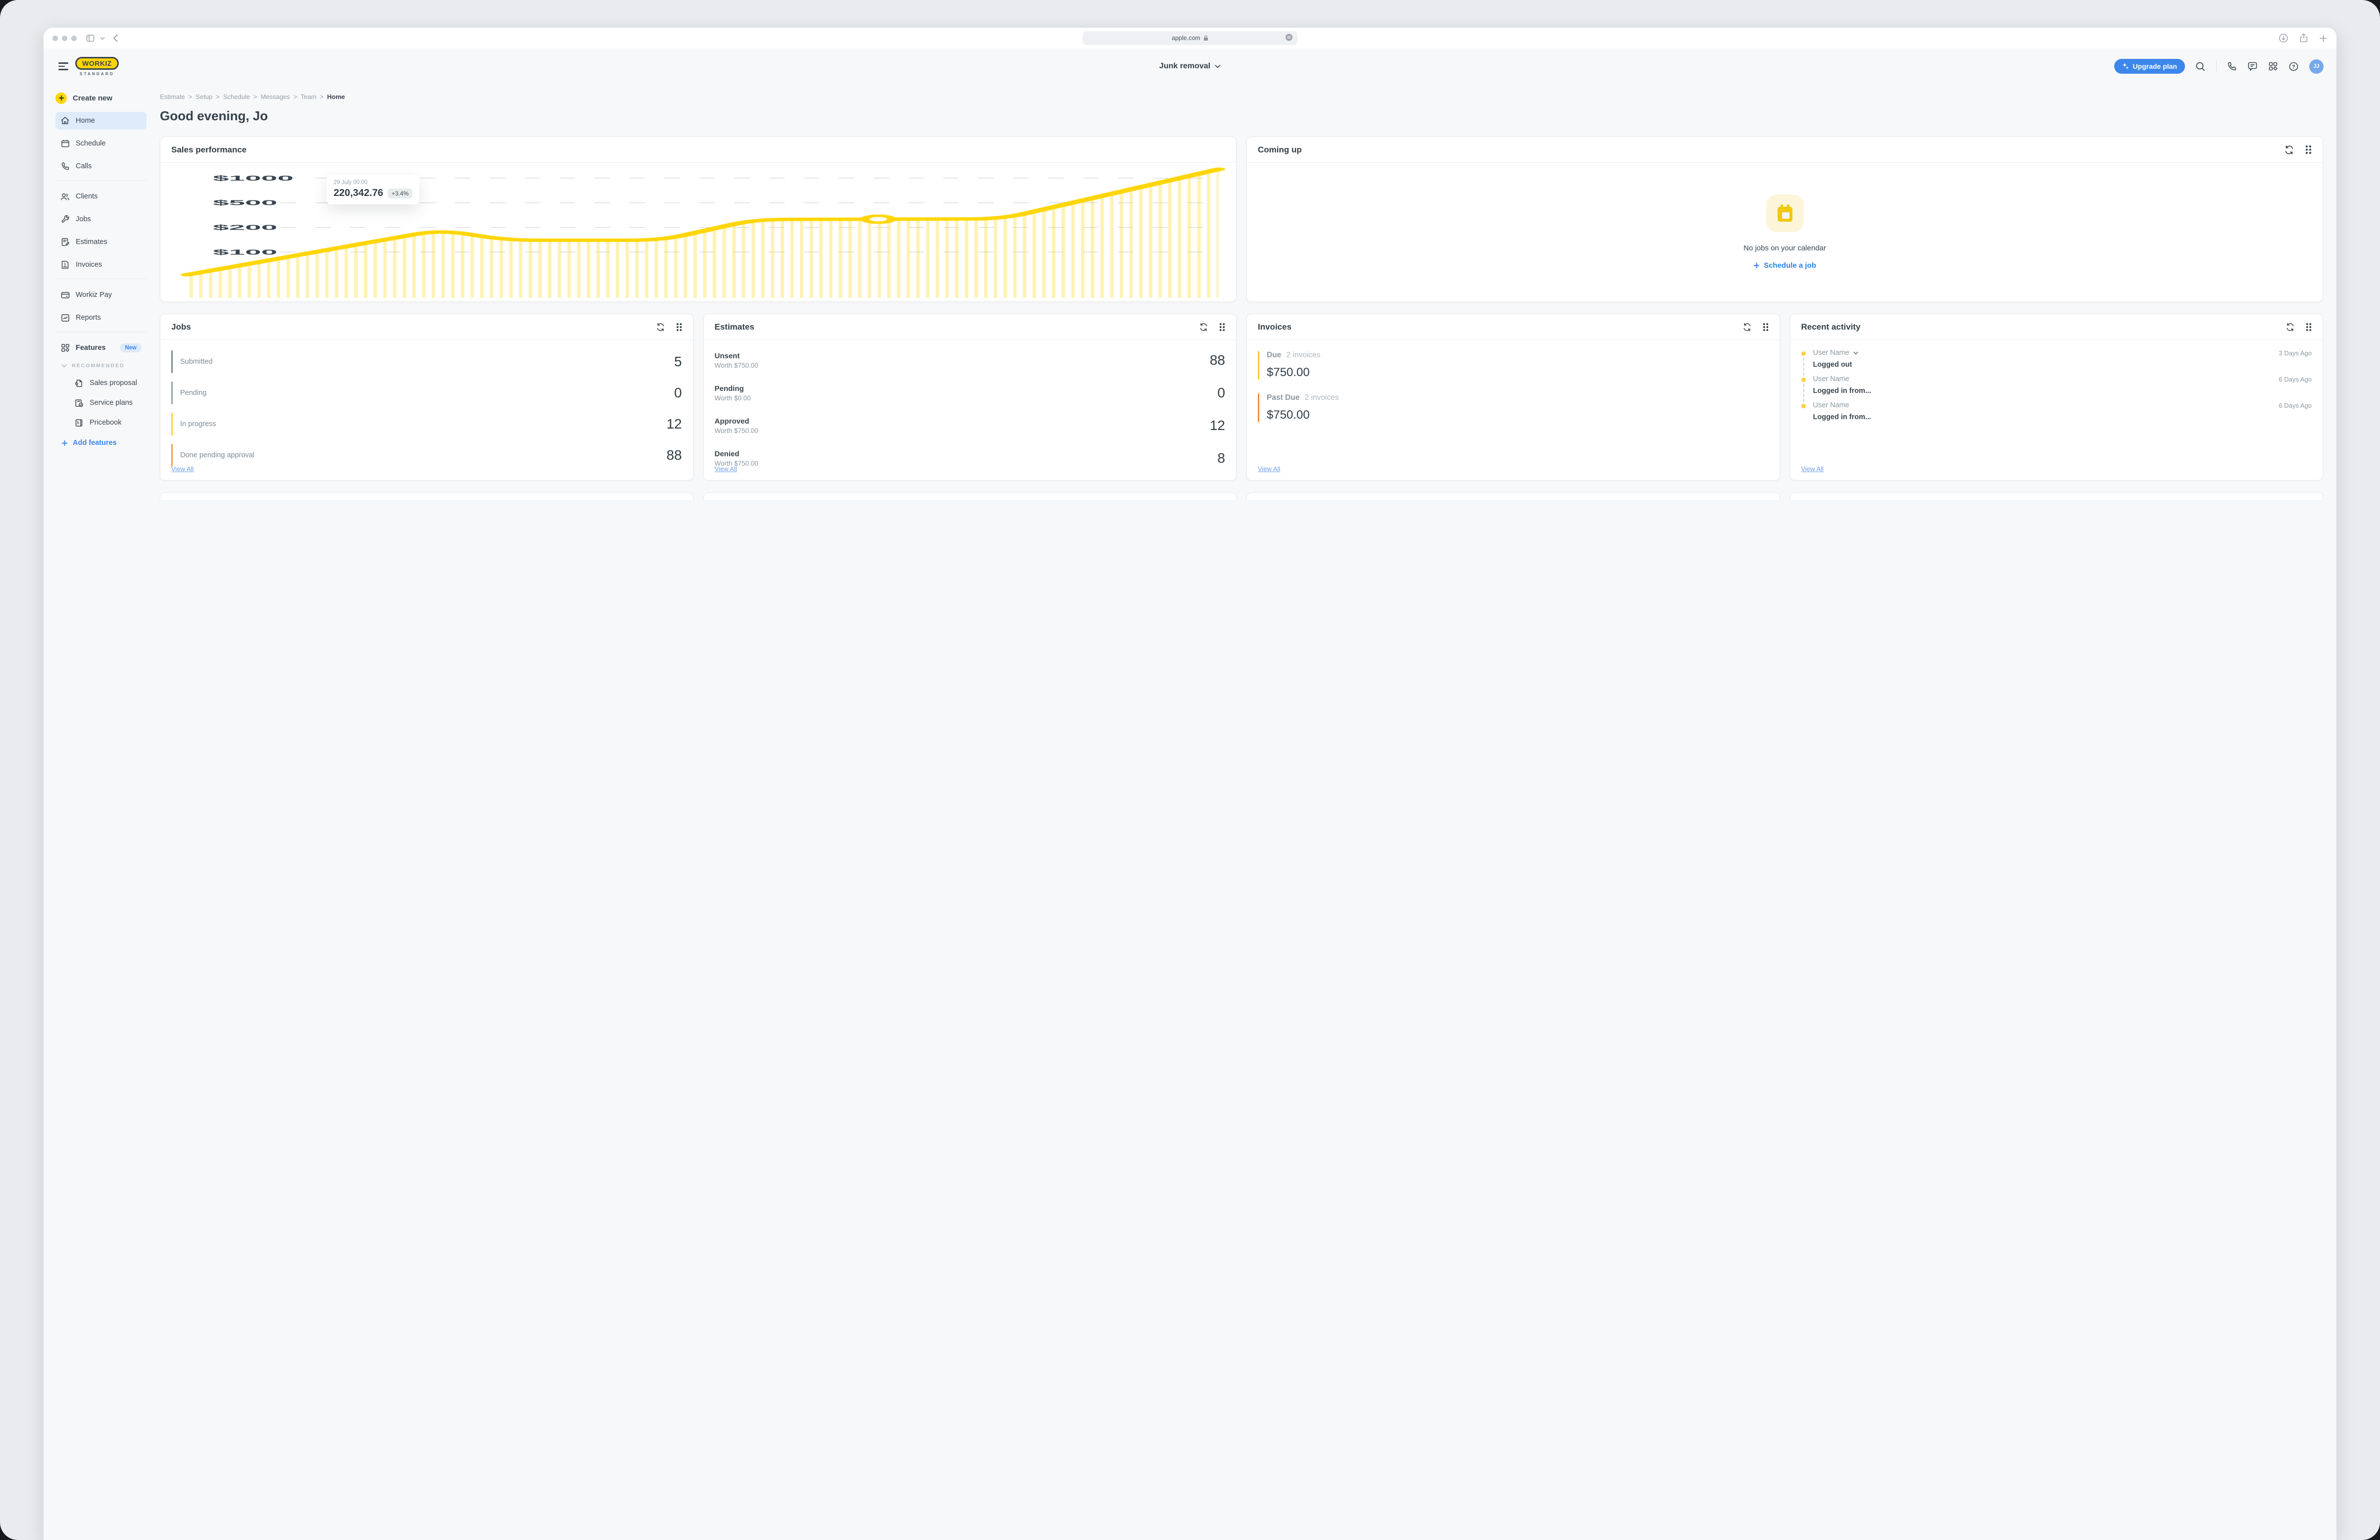  What do you see at coordinates (65, 242) in the screenshot?
I see `estimate-icon` at bounding box center [65, 242].